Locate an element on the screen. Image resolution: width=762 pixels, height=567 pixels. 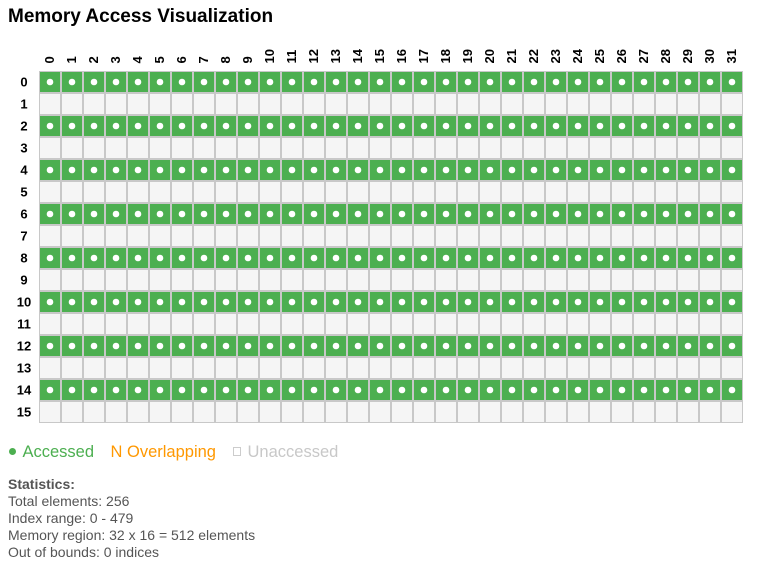
svg-text: 31 is located at coordinates (731, 56).